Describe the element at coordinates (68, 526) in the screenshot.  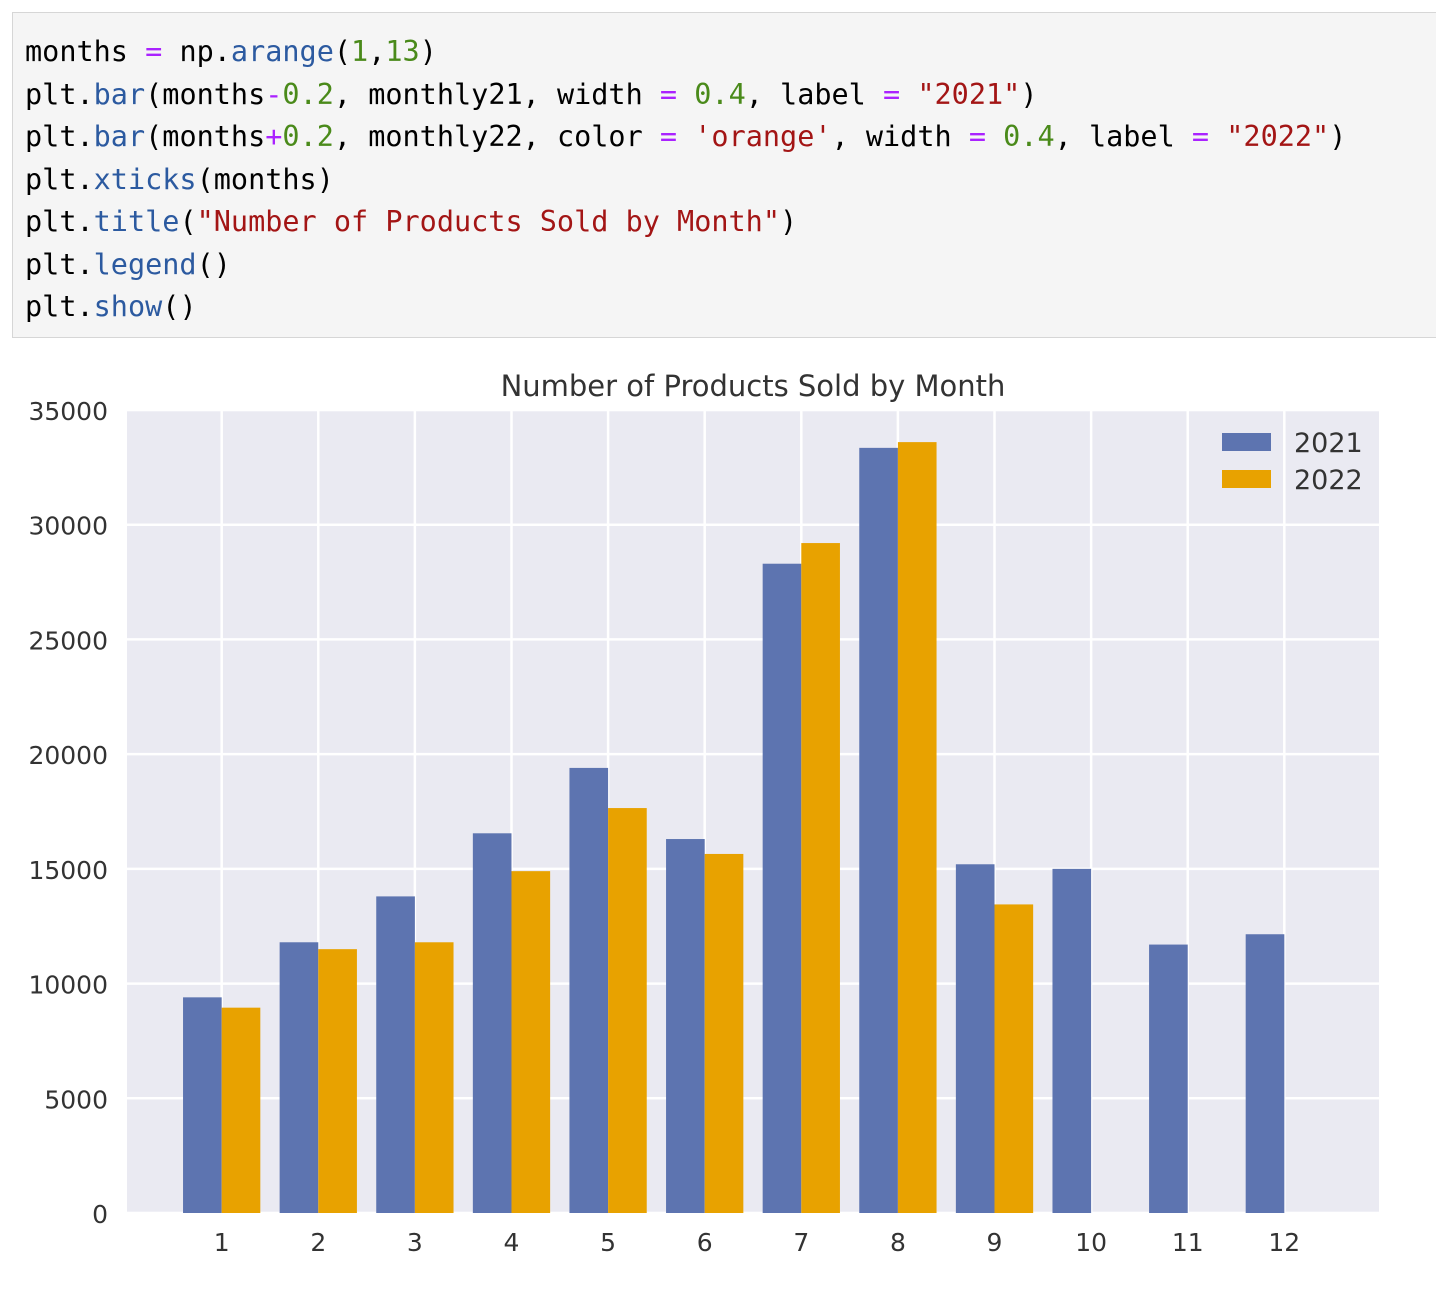
I see `y-tick-label: 30000` at that location.